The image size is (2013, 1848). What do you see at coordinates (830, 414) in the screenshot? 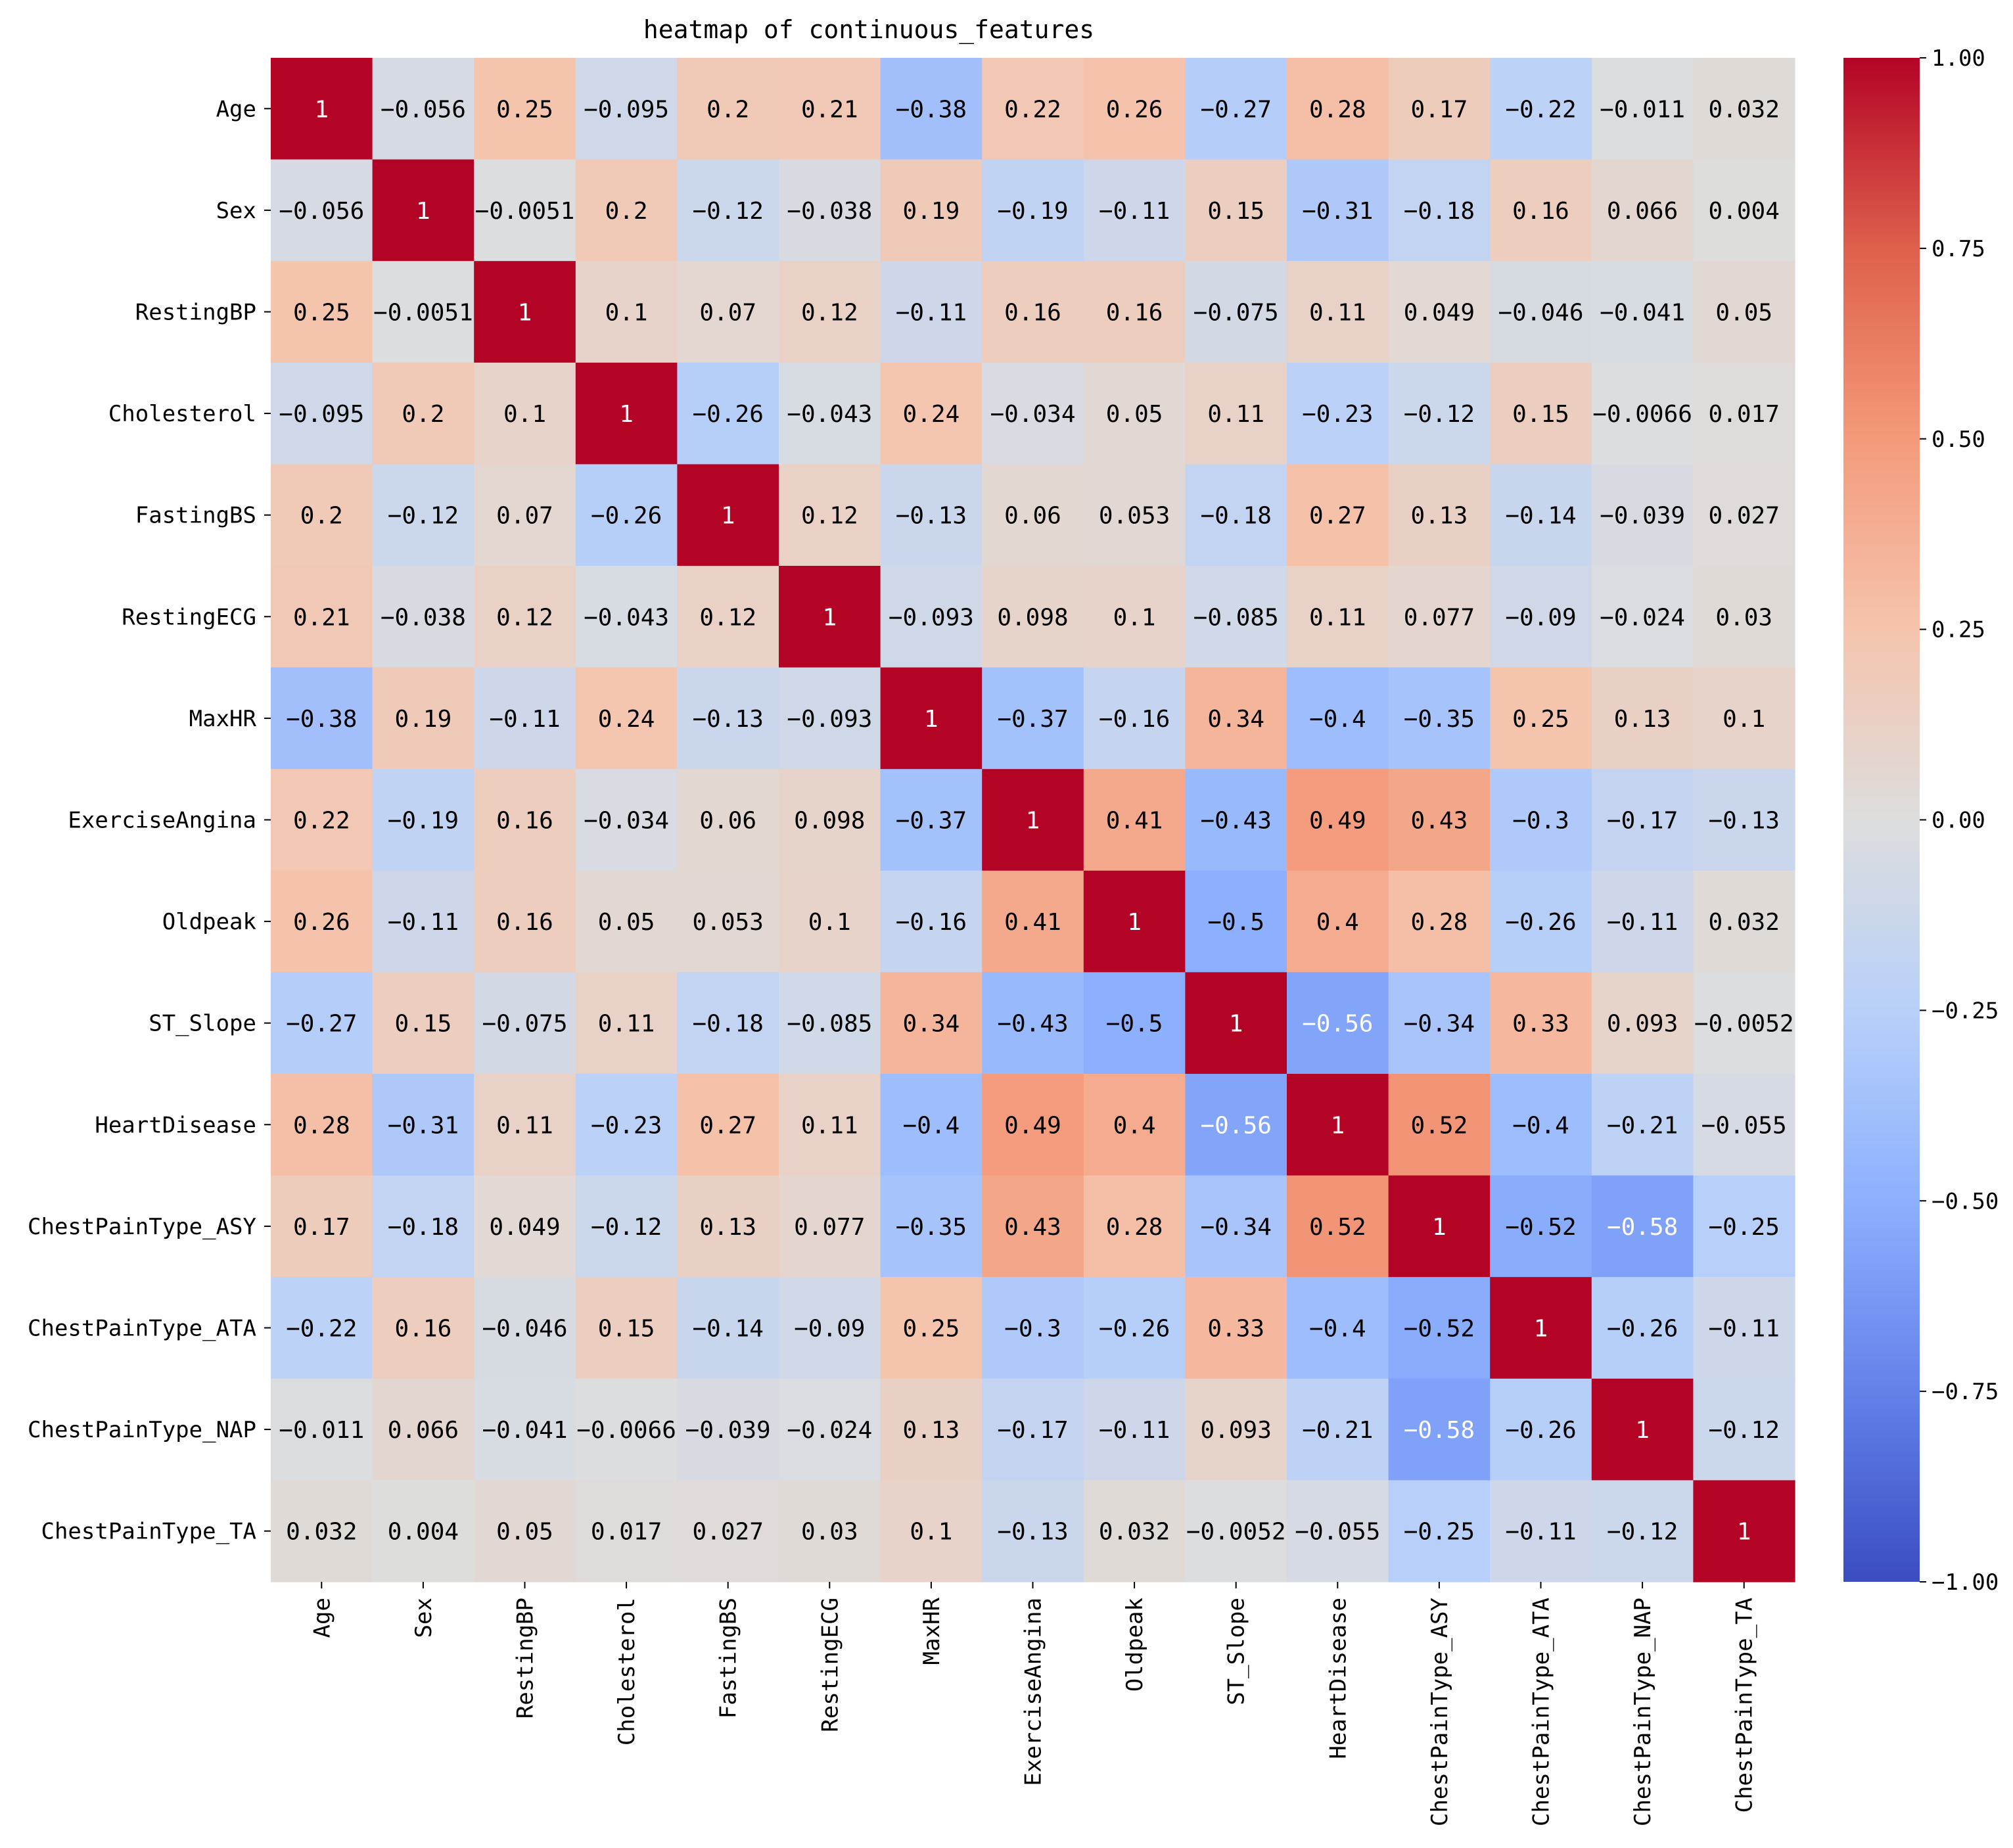
I see `cell-value-label: −0.043` at bounding box center [830, 414].